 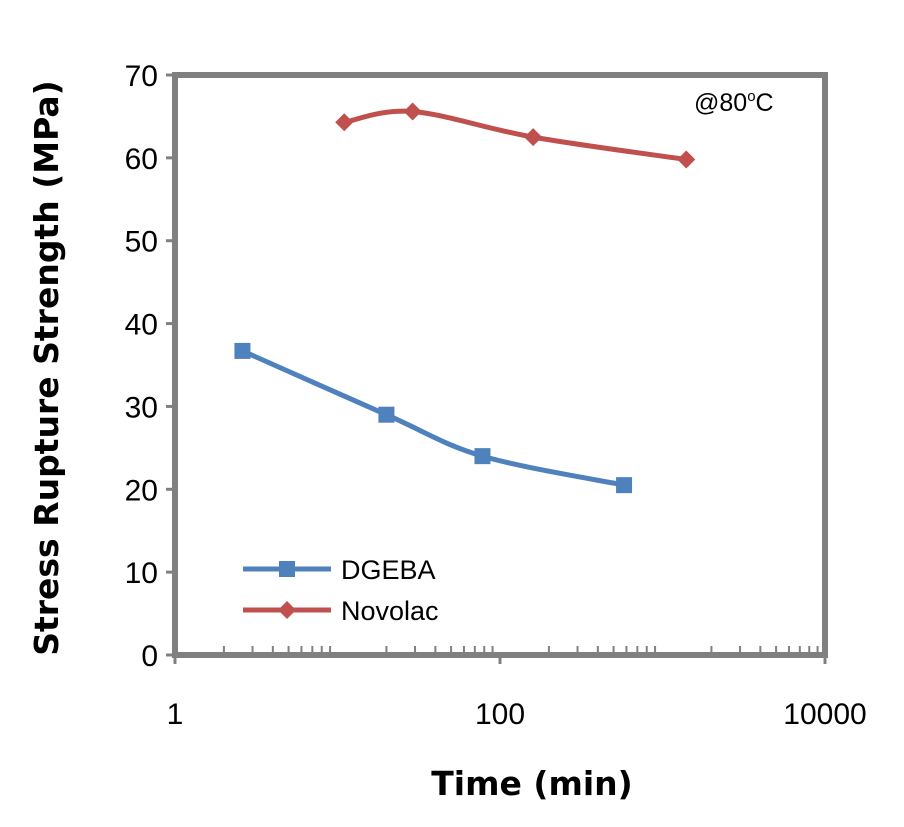 I want to click on x-tick-label: 1, so click(x=175, y=714).